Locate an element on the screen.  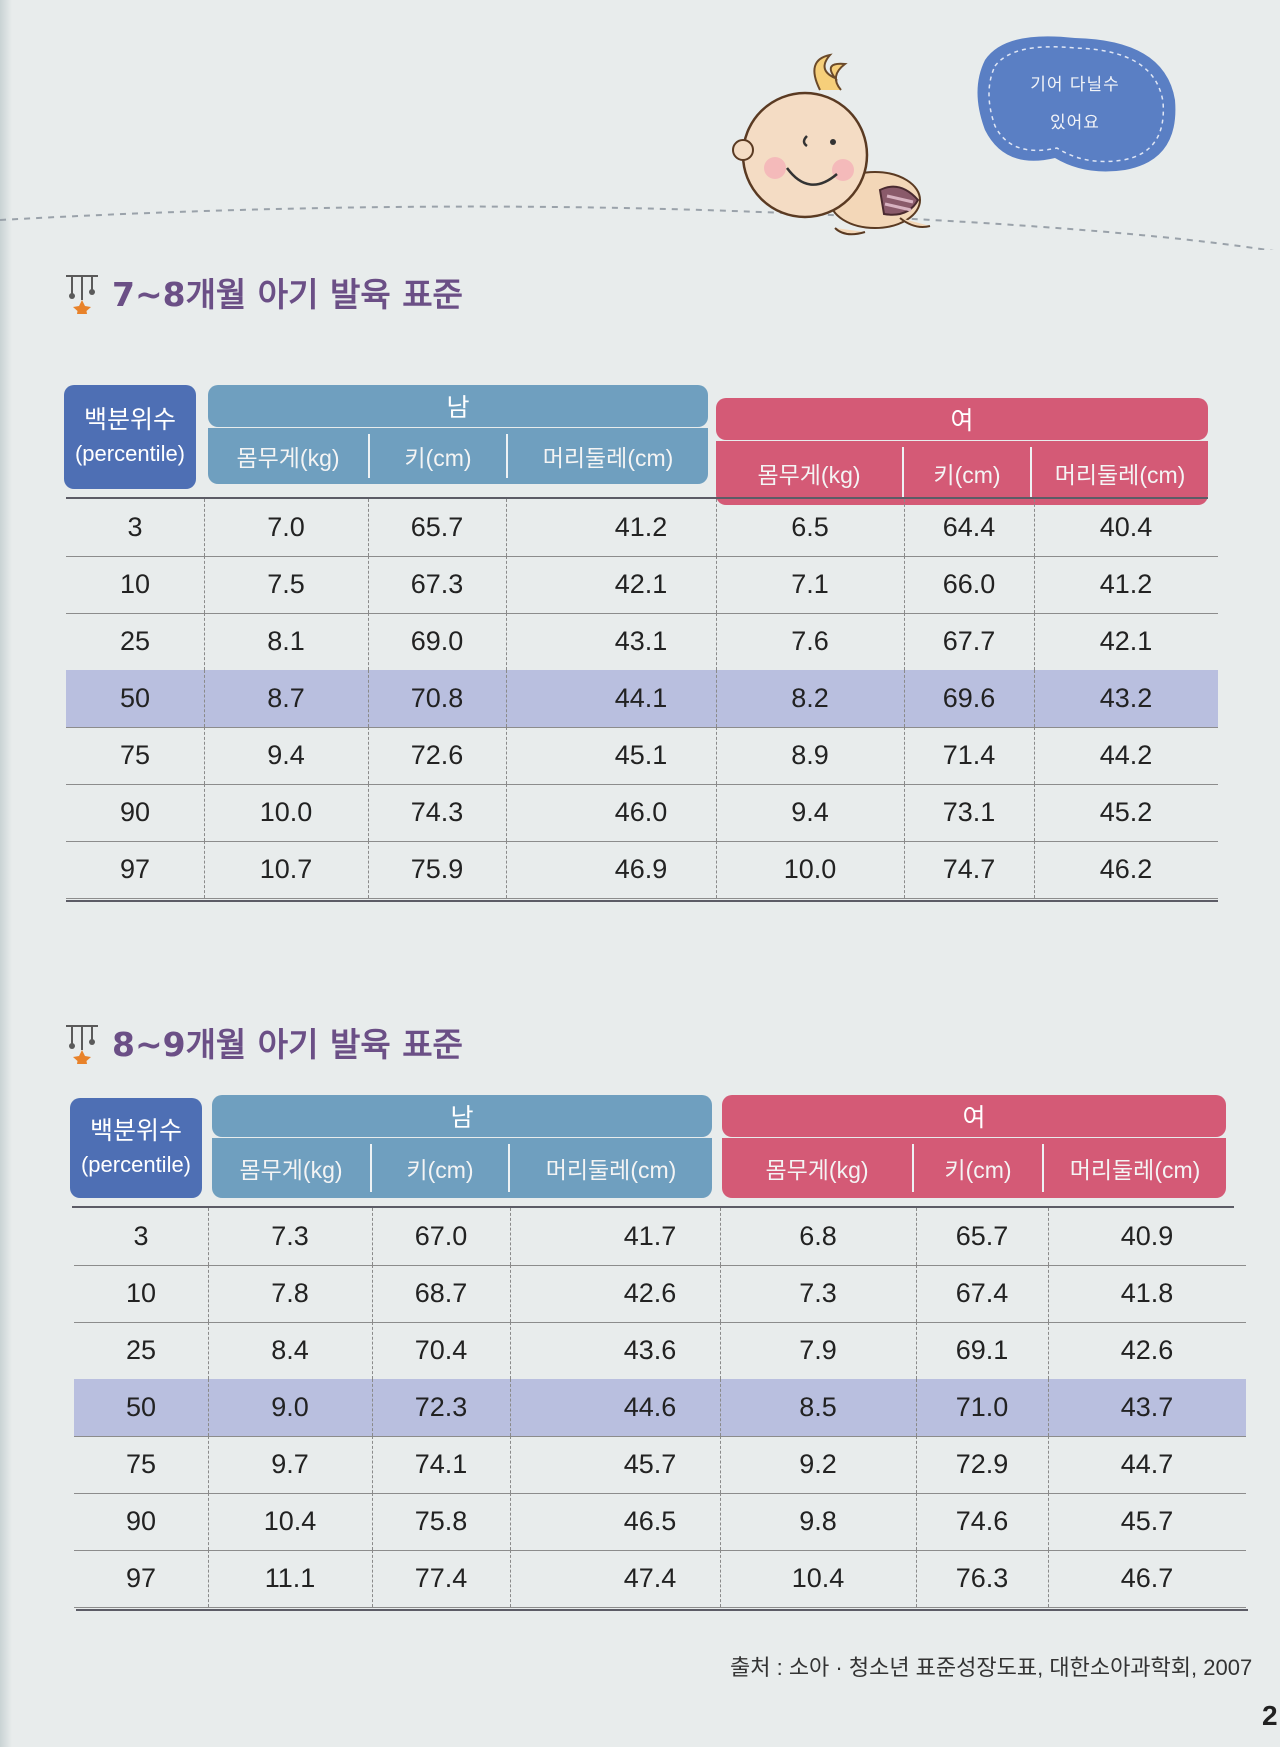
cell-female-head: 43.2 is located at coordinates (1126, 698).